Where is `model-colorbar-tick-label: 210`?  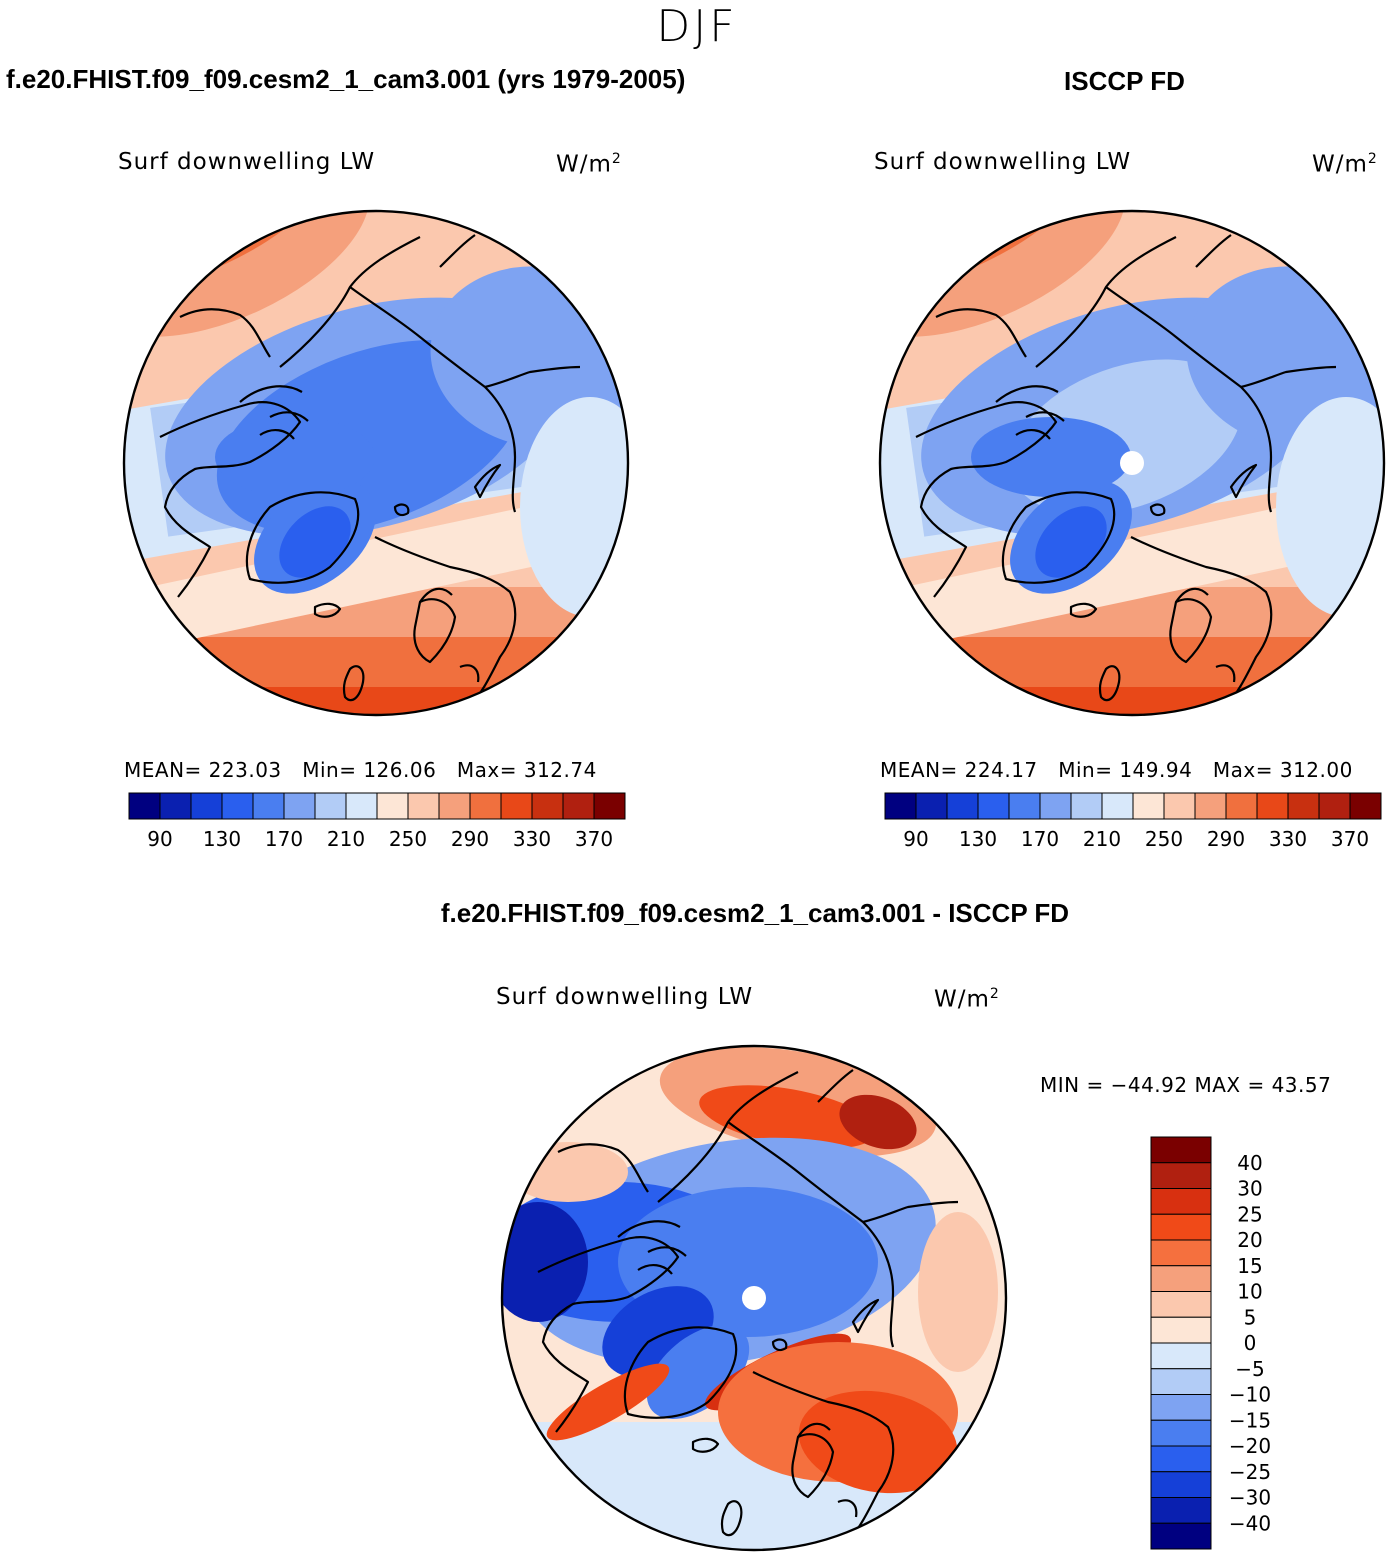 model-colorbar-tick-label: 210 is located at coordinates (346, 839).